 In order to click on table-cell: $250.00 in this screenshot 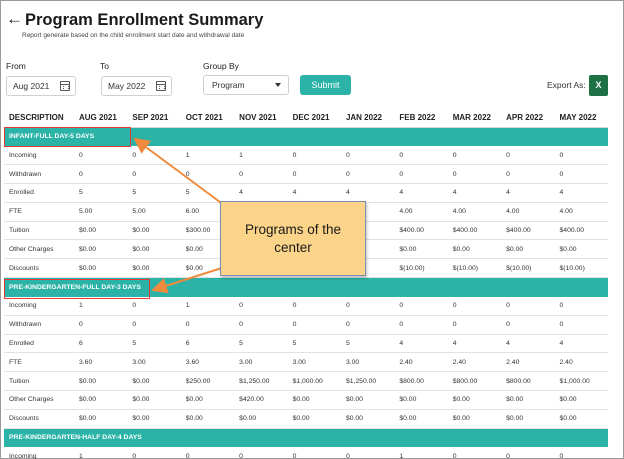, I will do `click(207, 381)`.